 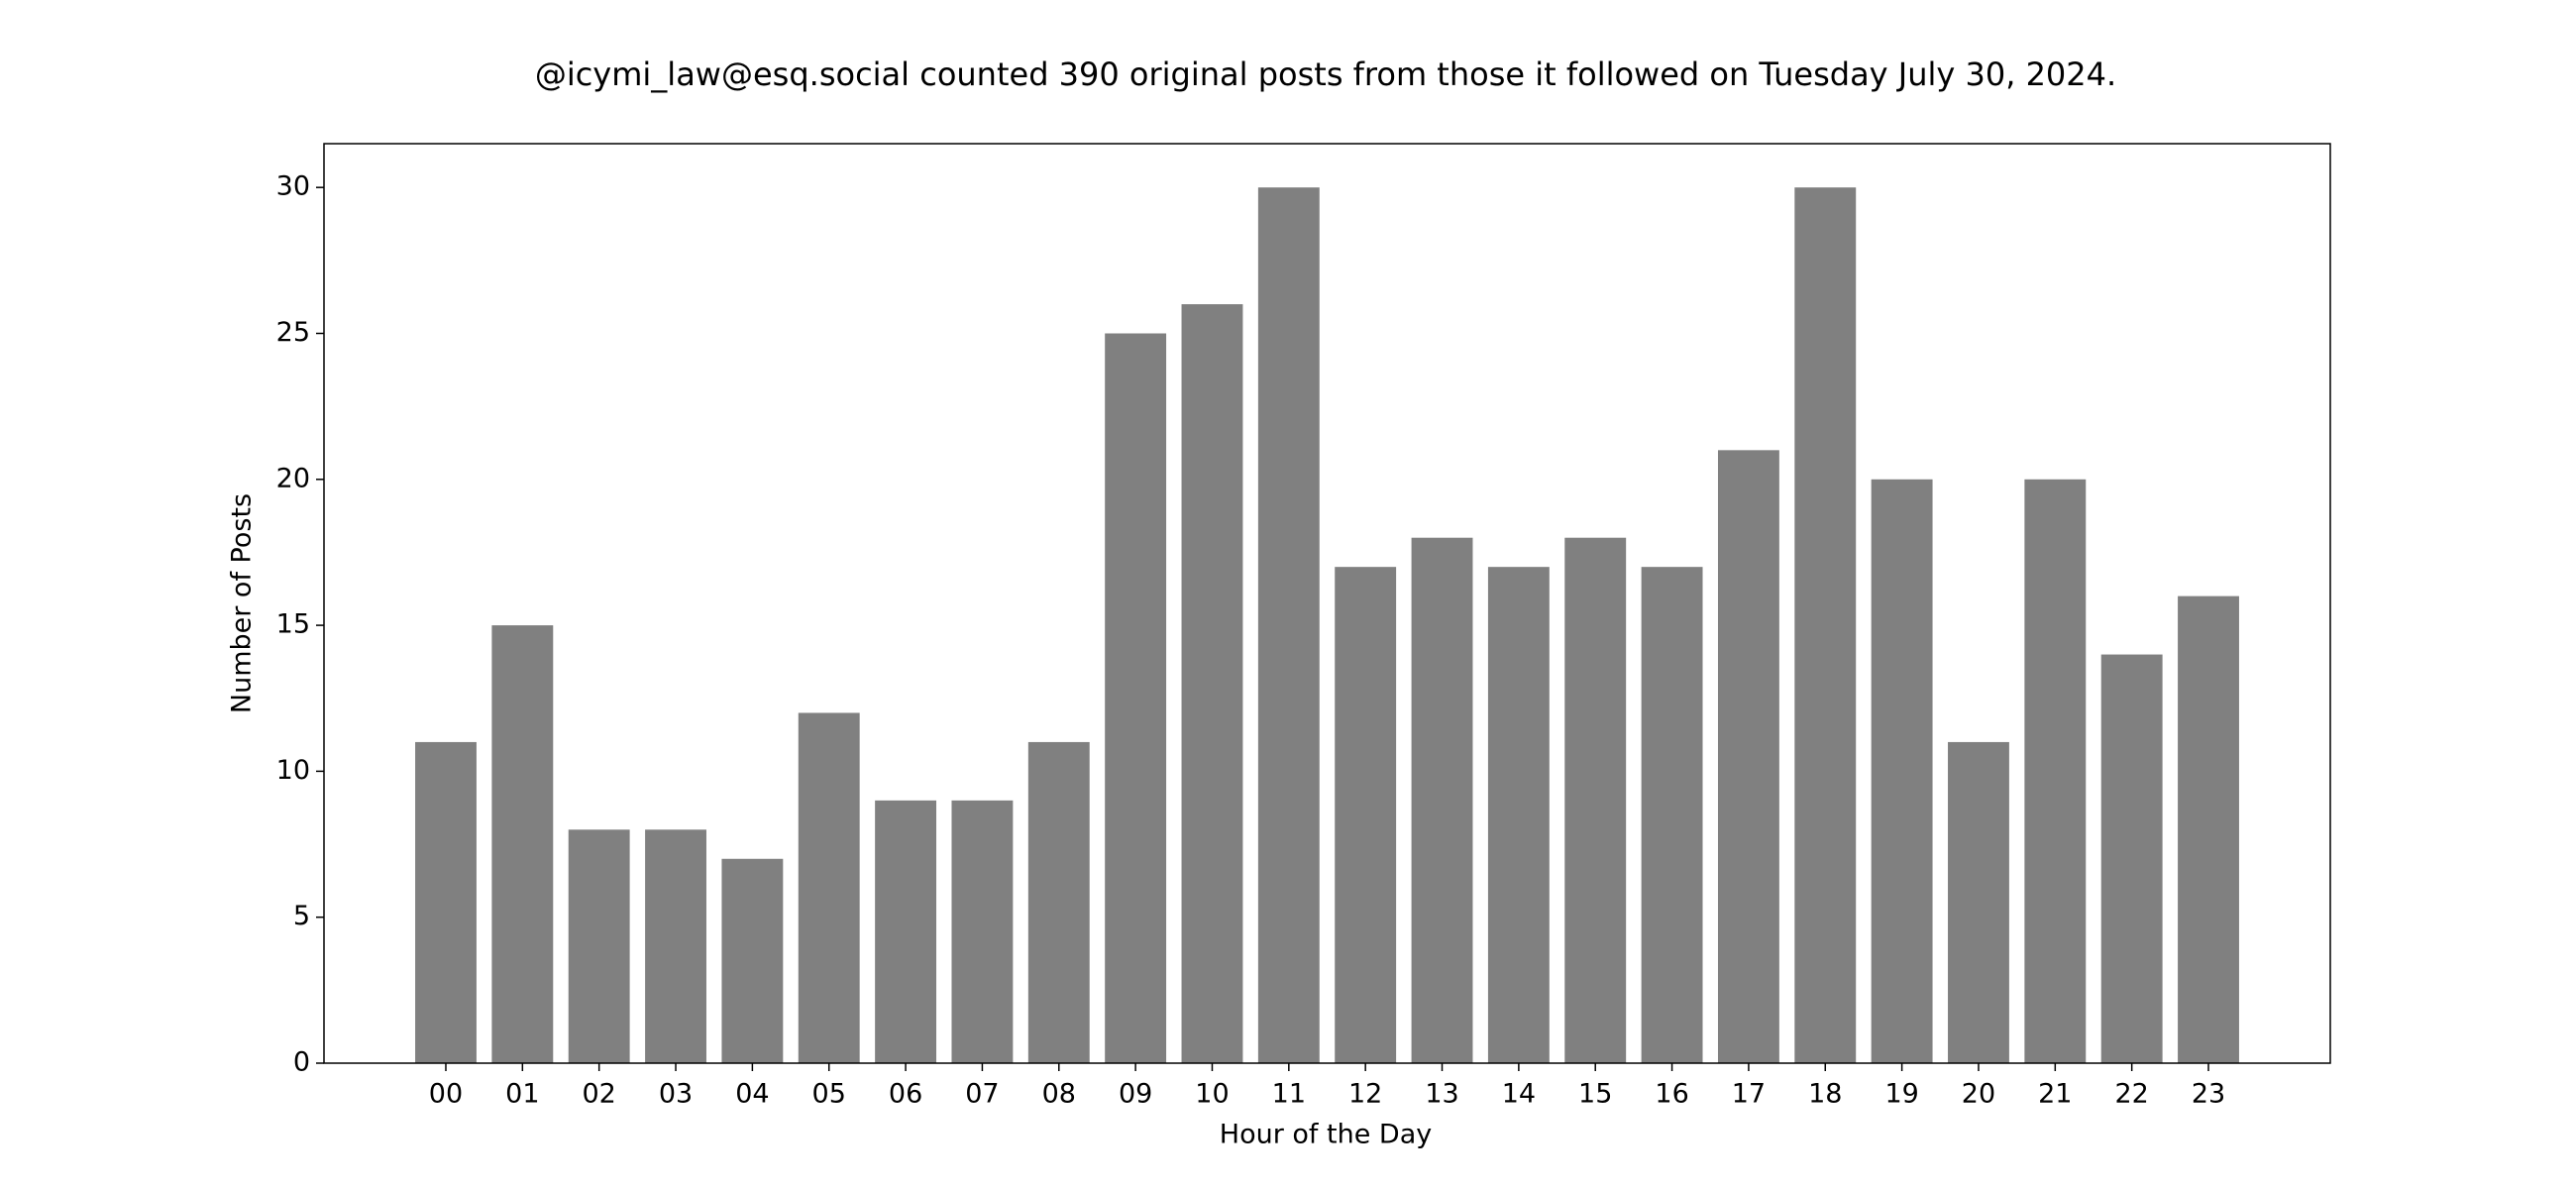 What do you see at coordinates (293, 770) in the screenshot?
I see `y-tick-label: 10` at bounding box center [293, 770].